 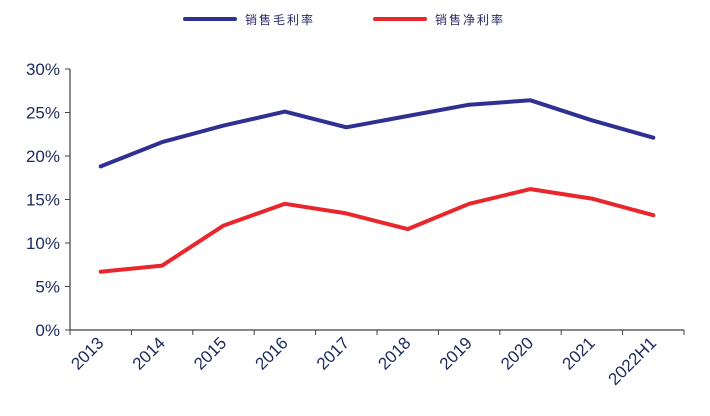 What do you see at coordinates (344, 19) in the screenshot?
I see `legend: 销售毛利率 销售净利率` at bounding box center [344, 19].